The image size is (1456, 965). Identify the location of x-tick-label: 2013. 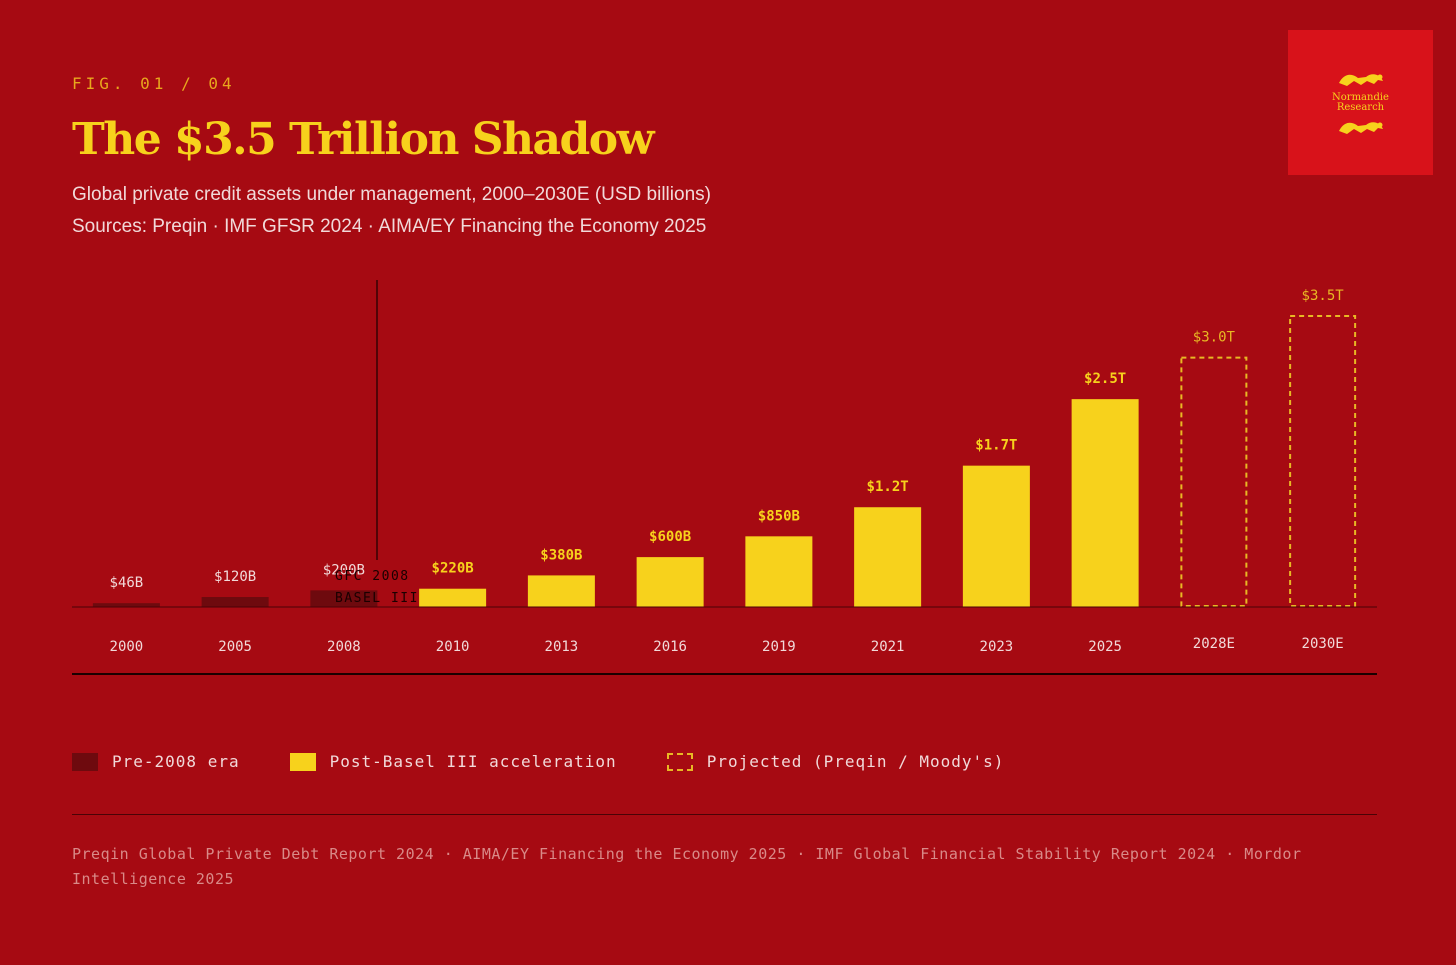
(562, 647).